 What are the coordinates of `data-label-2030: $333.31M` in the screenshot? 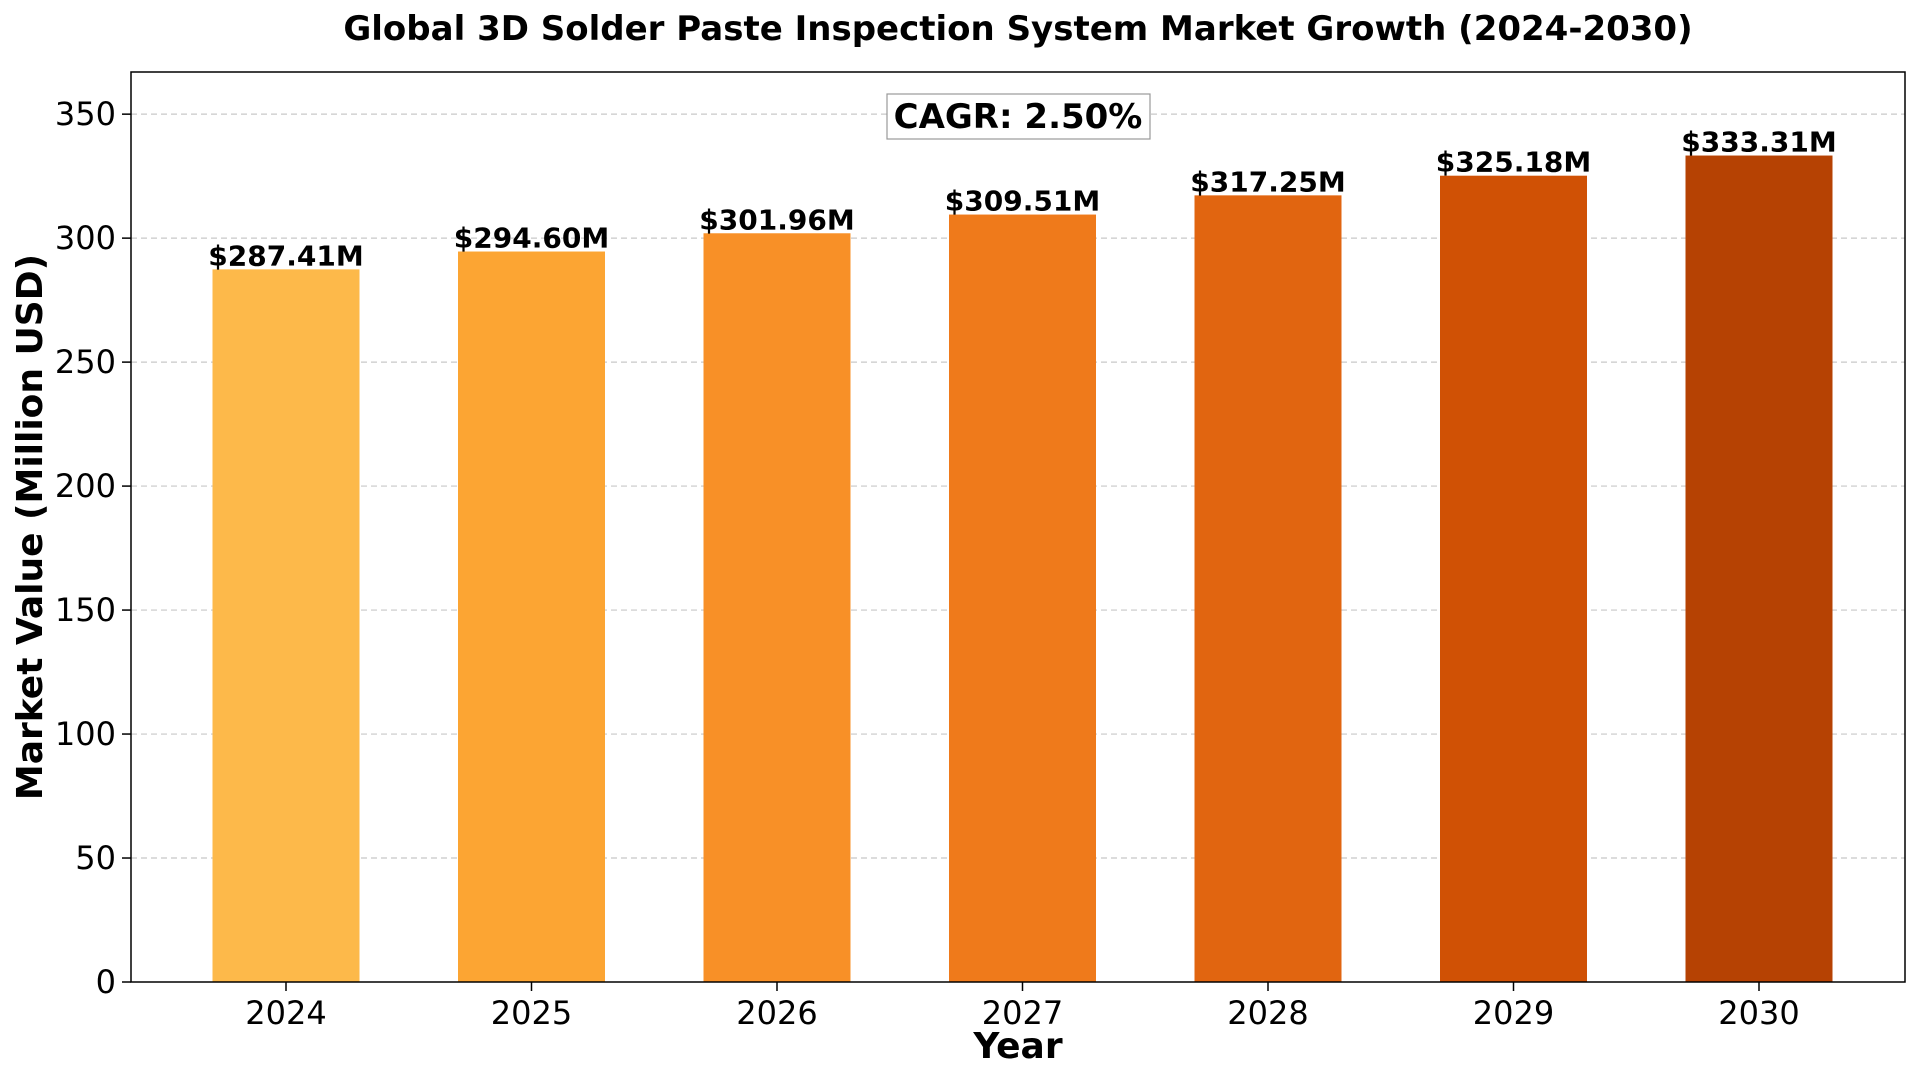 It's located at (1758, 142).